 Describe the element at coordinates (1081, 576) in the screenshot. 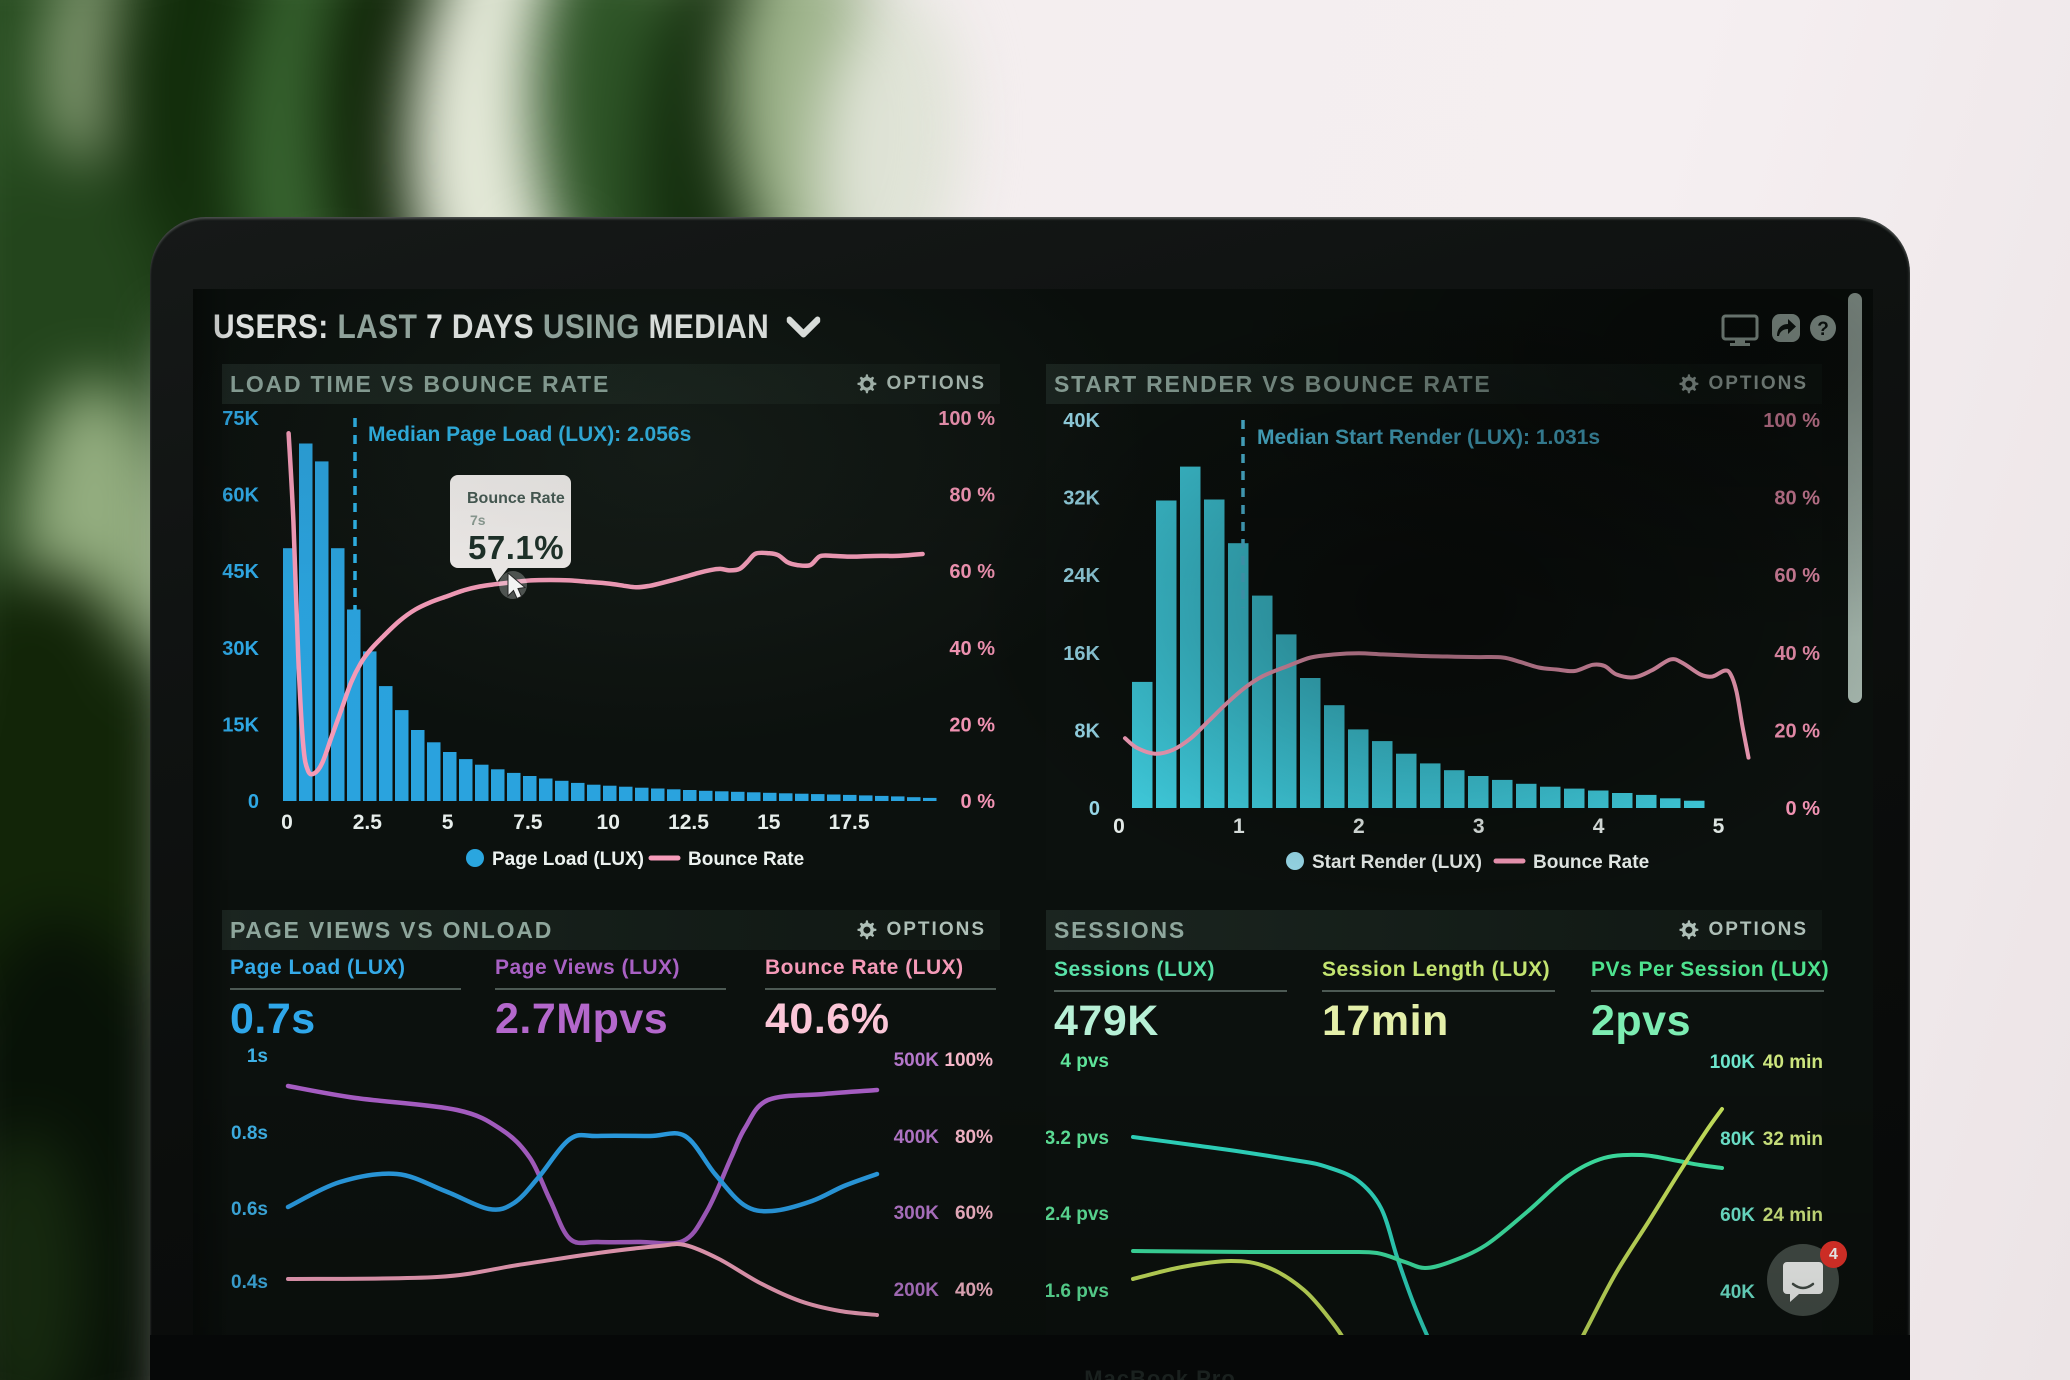

I see `svg-text: 24K` at that location.